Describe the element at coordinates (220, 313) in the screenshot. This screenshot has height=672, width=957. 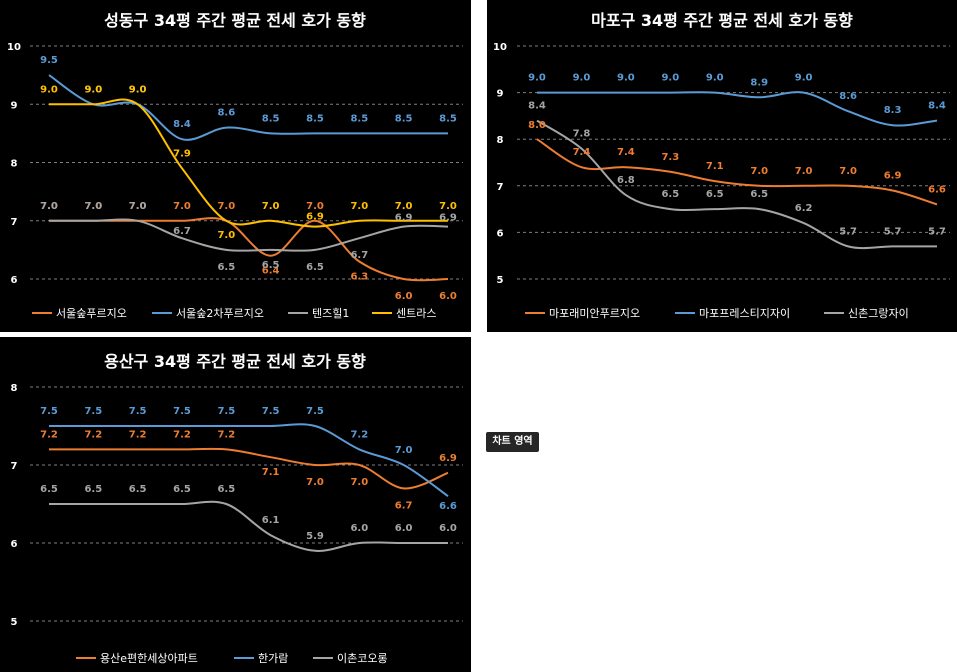
I see `legend-label: 서울숲2차푸르지오` at that location.